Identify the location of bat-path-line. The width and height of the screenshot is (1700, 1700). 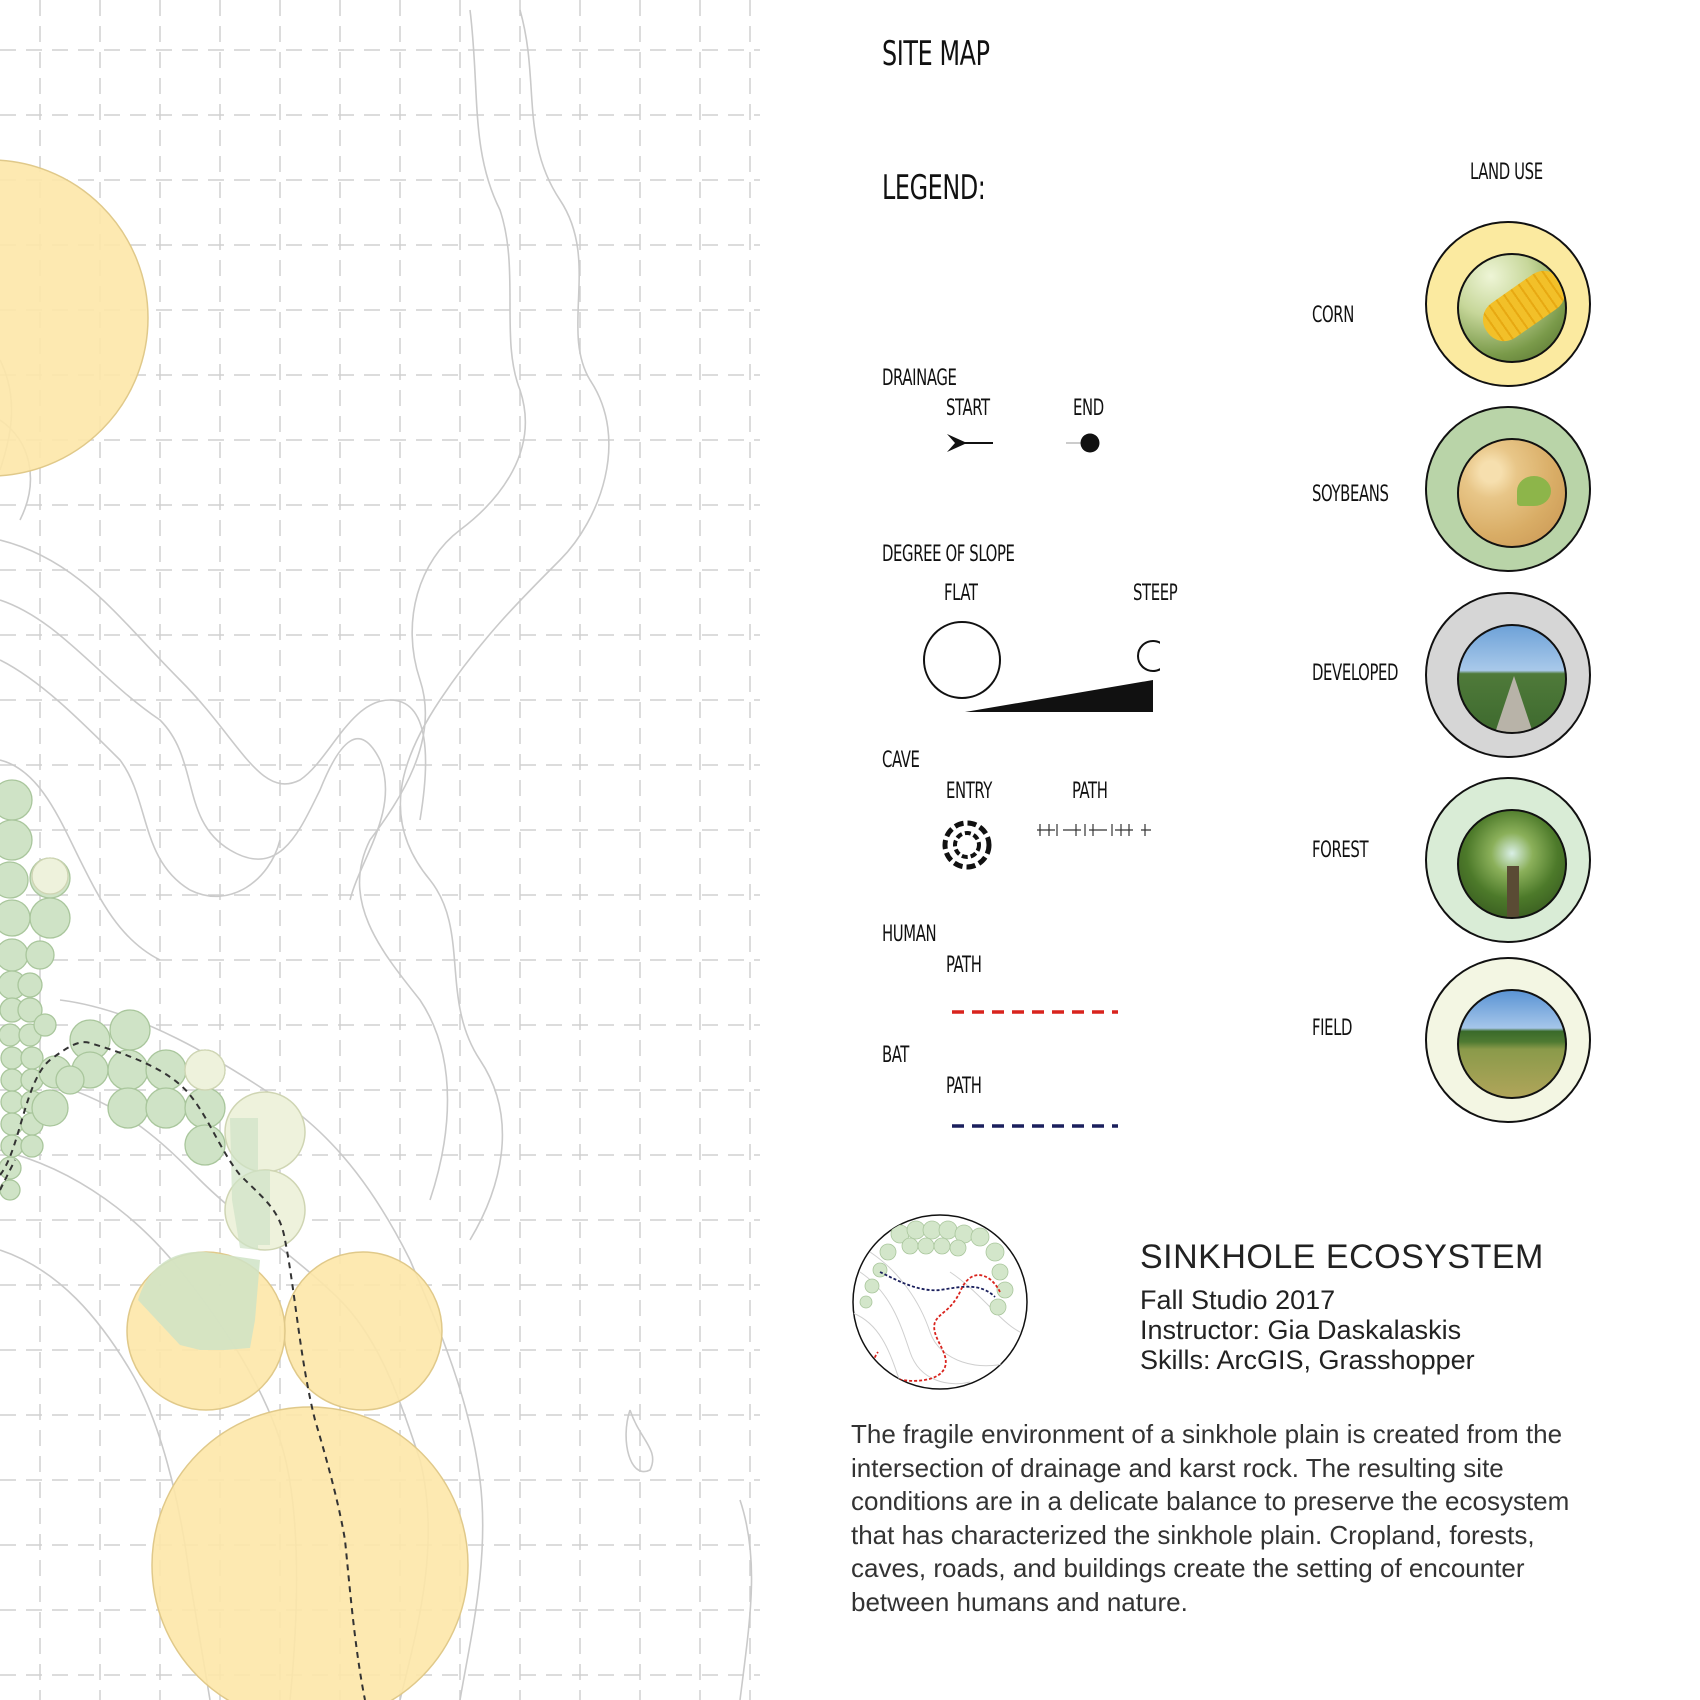
(183, 1370).